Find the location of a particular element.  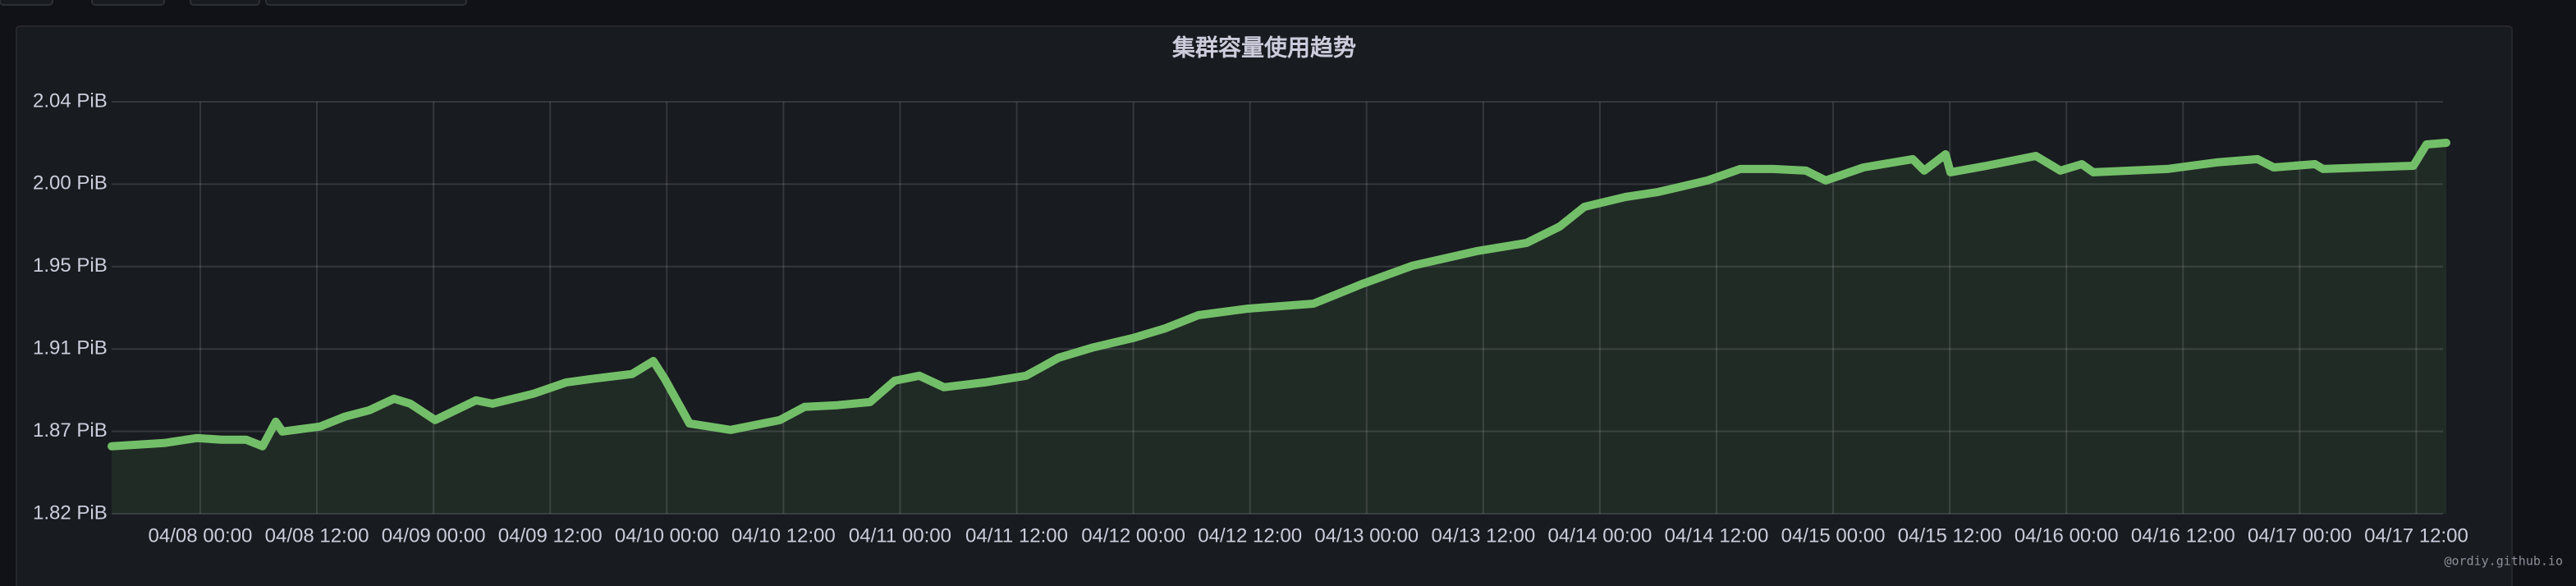

x-tick-label: 04/15 12:00 is located at coordinates (1950, 535).